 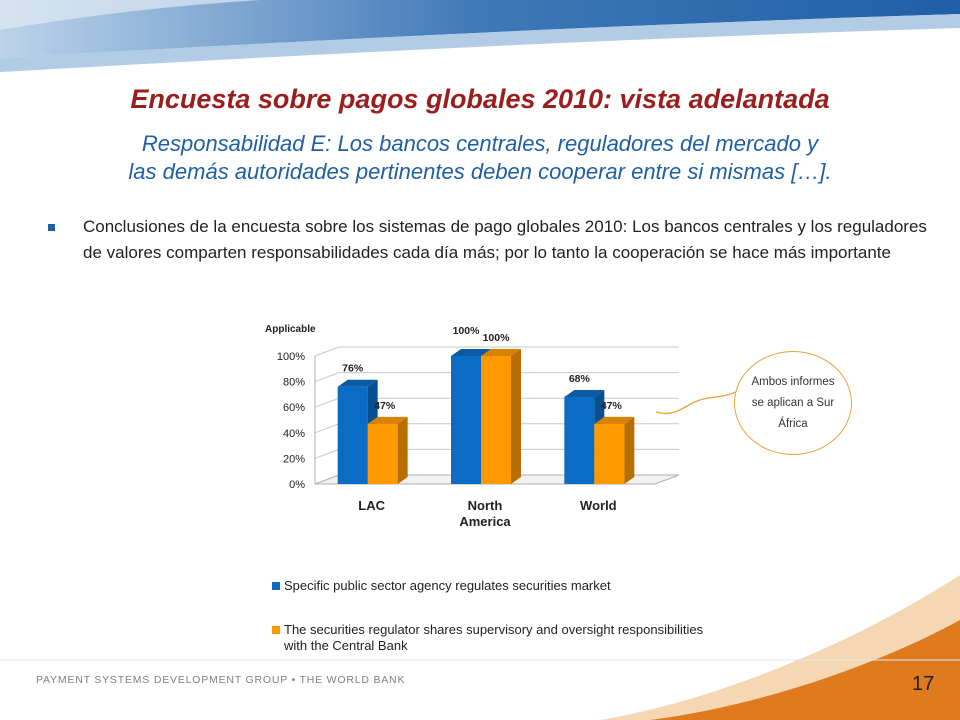 What do you see at coordinates (297, 485) in the screenshot?
I see `y-tick-label: 0%` at bounding box center [297, 485].